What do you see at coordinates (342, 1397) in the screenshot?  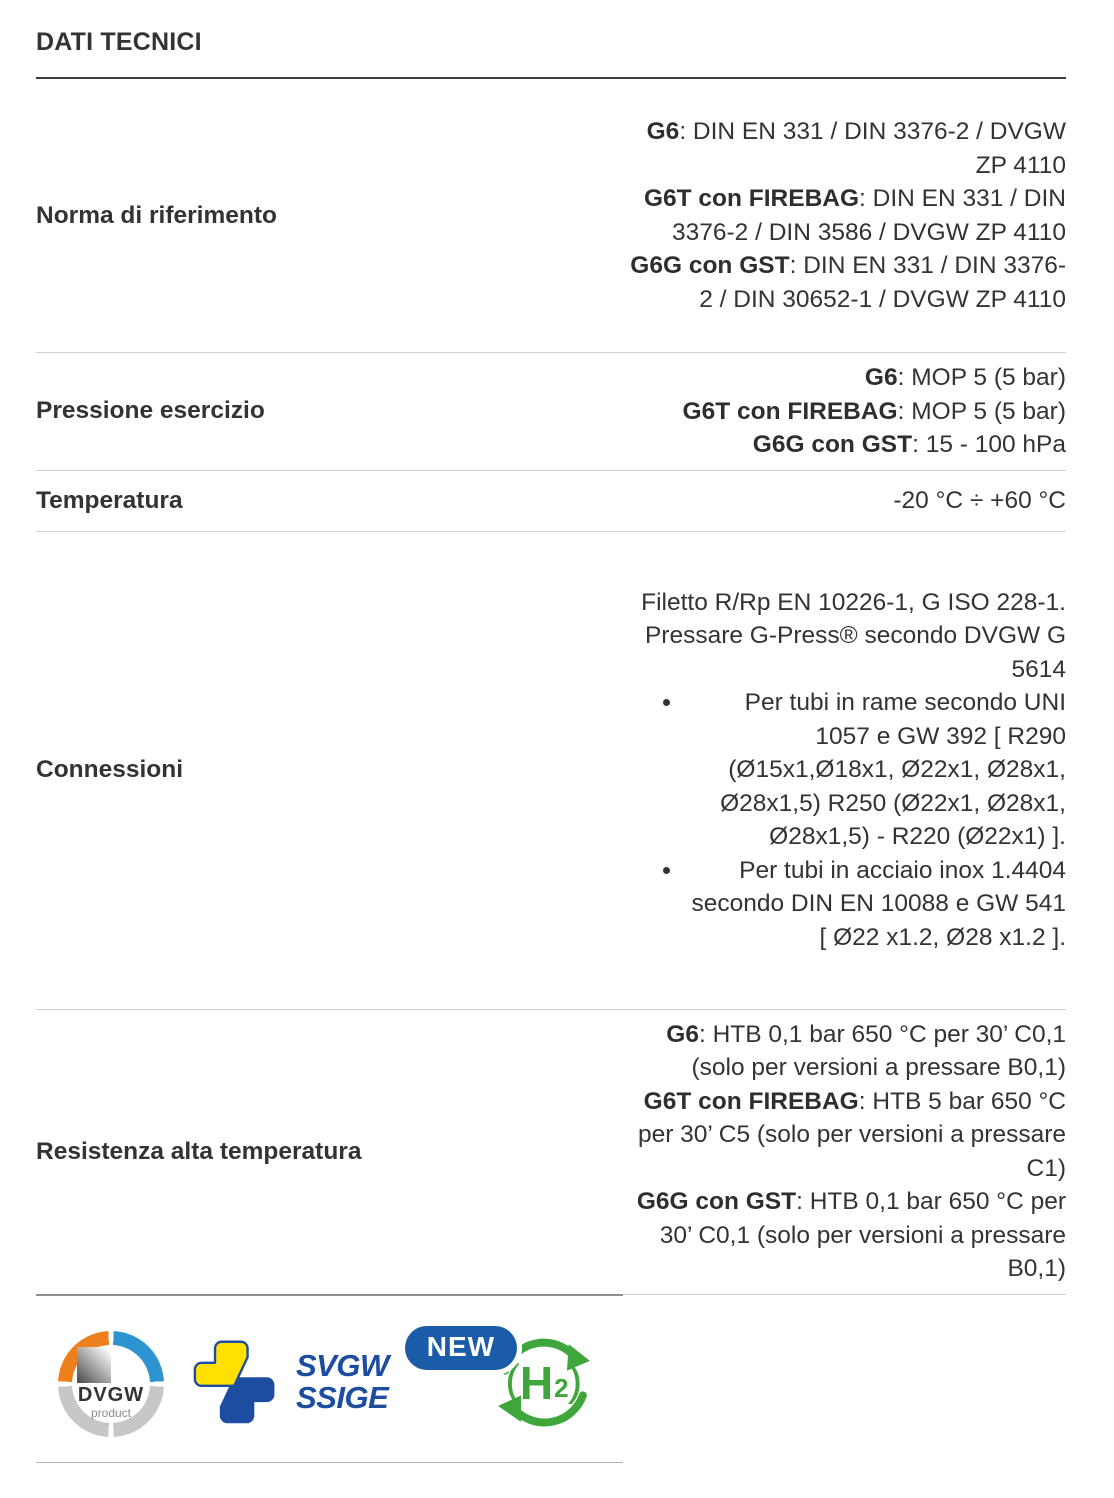 I see `ssige-label: SSIGE` at bounding box center [342, 1397].